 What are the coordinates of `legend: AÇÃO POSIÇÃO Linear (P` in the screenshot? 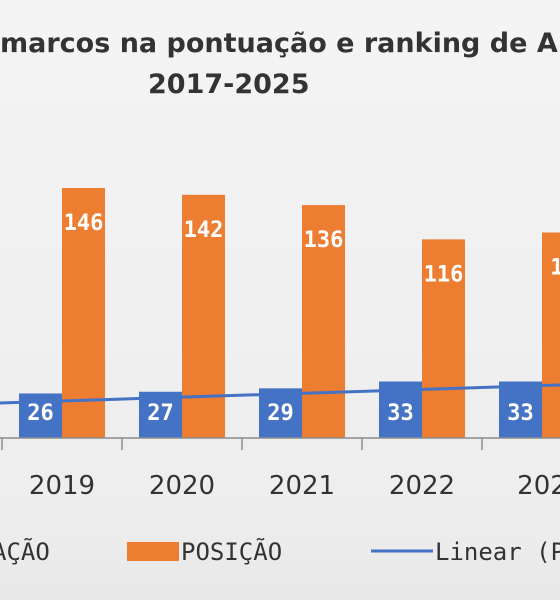 It's located at (280, 551).